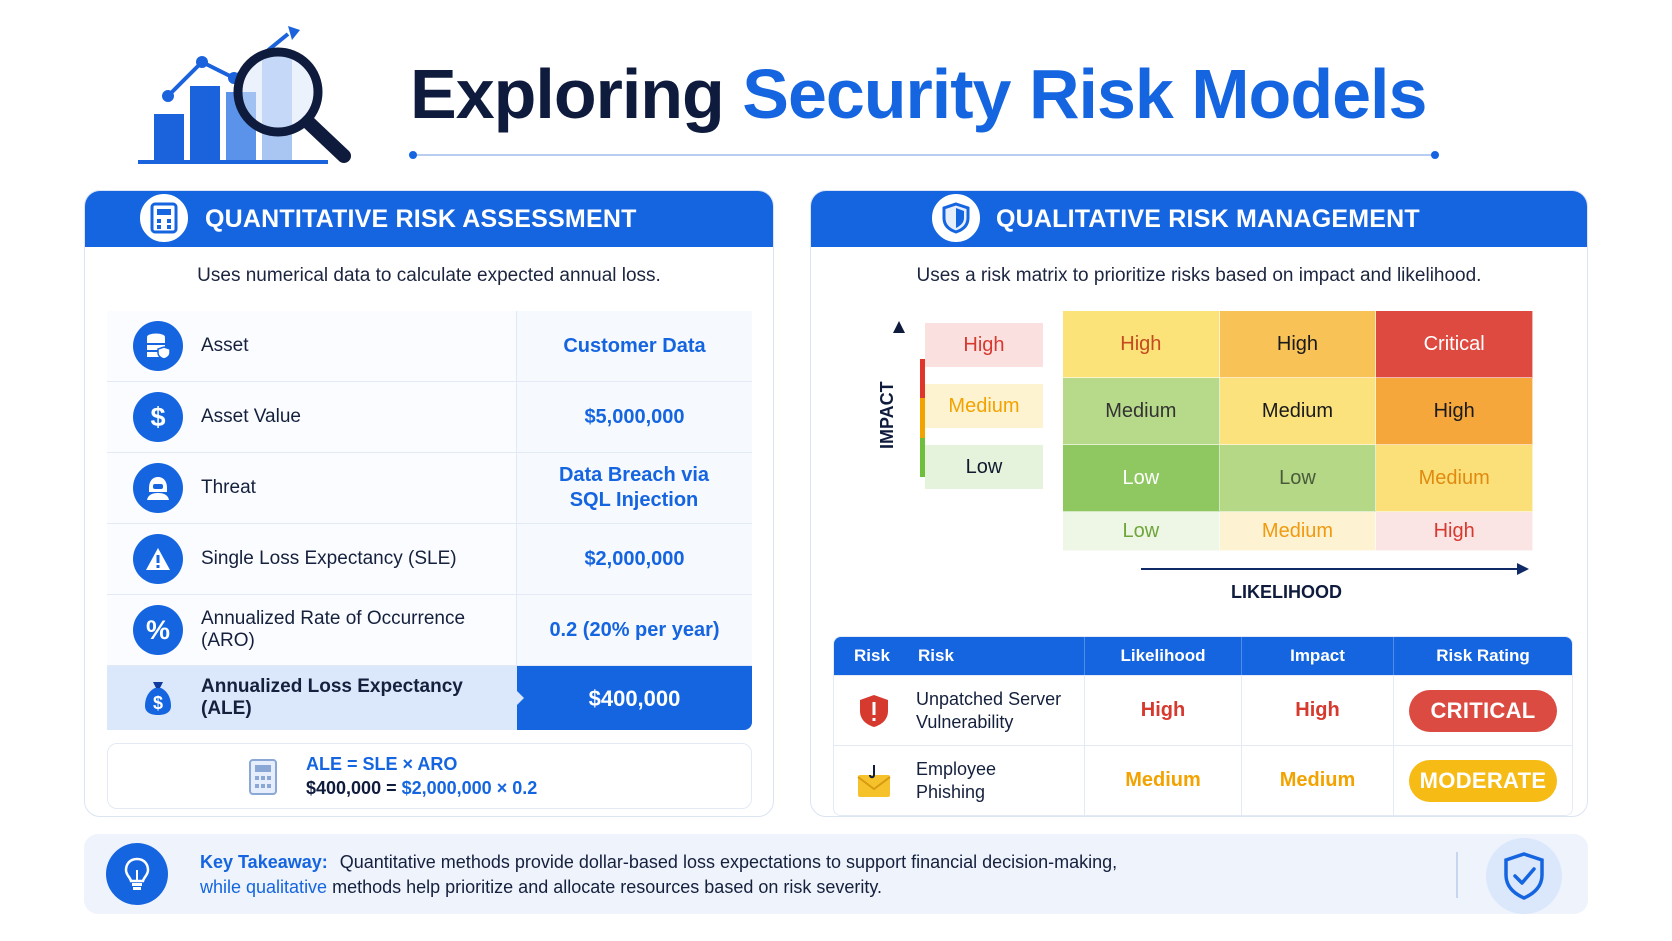 This screenshot has height=941, width=1672. I want to click on row-label: Asset, so click(225, 345).